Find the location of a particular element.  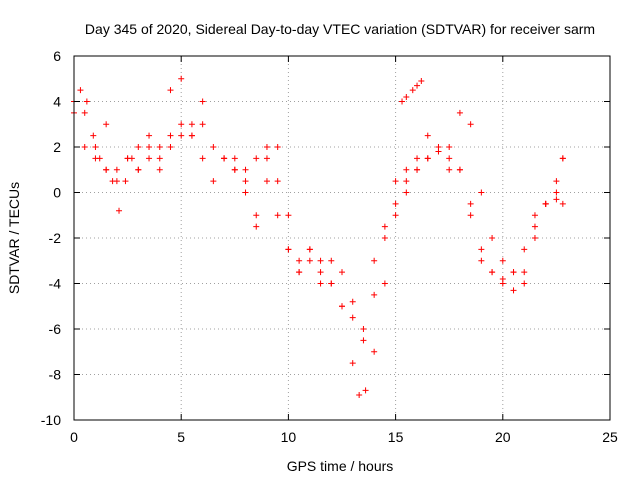

y-tick-label: 4 is located at coordinates (57, 102).